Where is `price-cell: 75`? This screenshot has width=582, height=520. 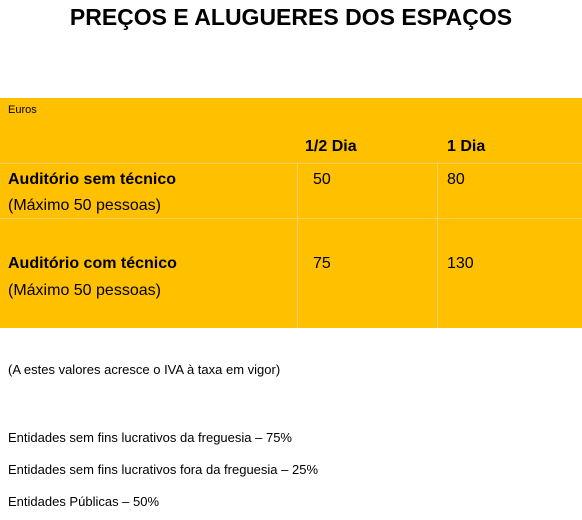 price-cell: 75 is located at coordinates (322, 263).